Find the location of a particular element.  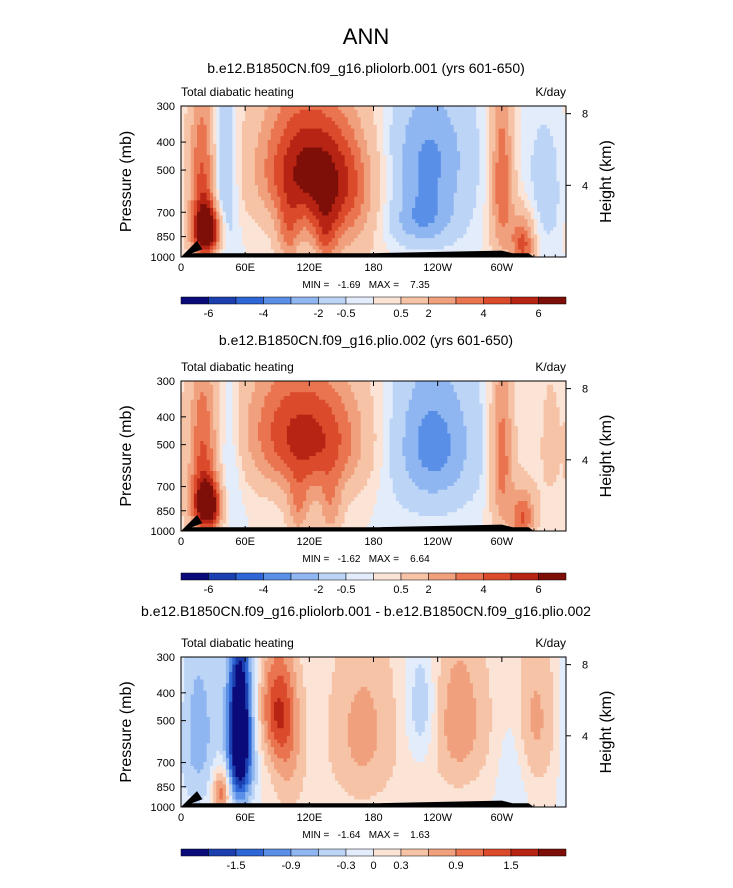

colorbar-swatch is located at coordinates (414, 300).